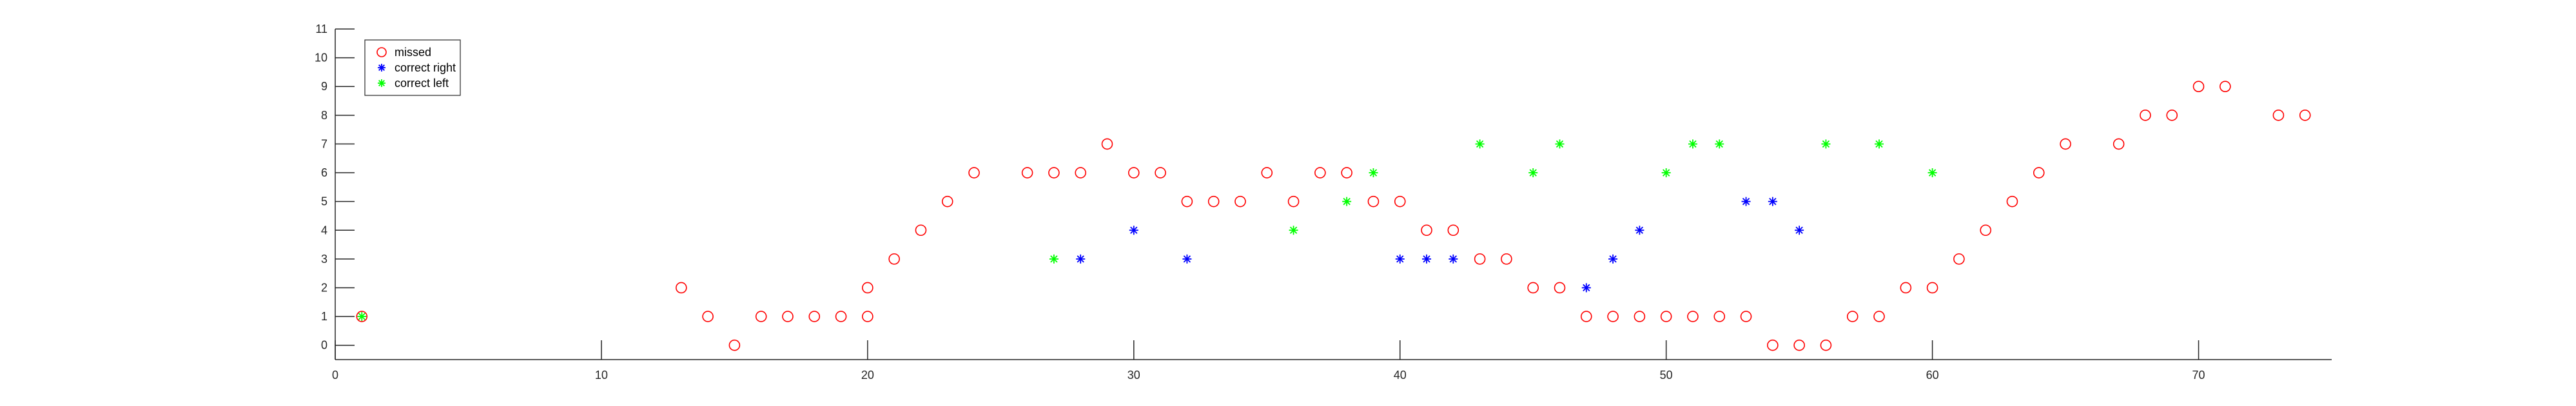 The height and width of the screenshot is (406, 2576). I want to click on y-tick-label: 4, so click(324, 230).